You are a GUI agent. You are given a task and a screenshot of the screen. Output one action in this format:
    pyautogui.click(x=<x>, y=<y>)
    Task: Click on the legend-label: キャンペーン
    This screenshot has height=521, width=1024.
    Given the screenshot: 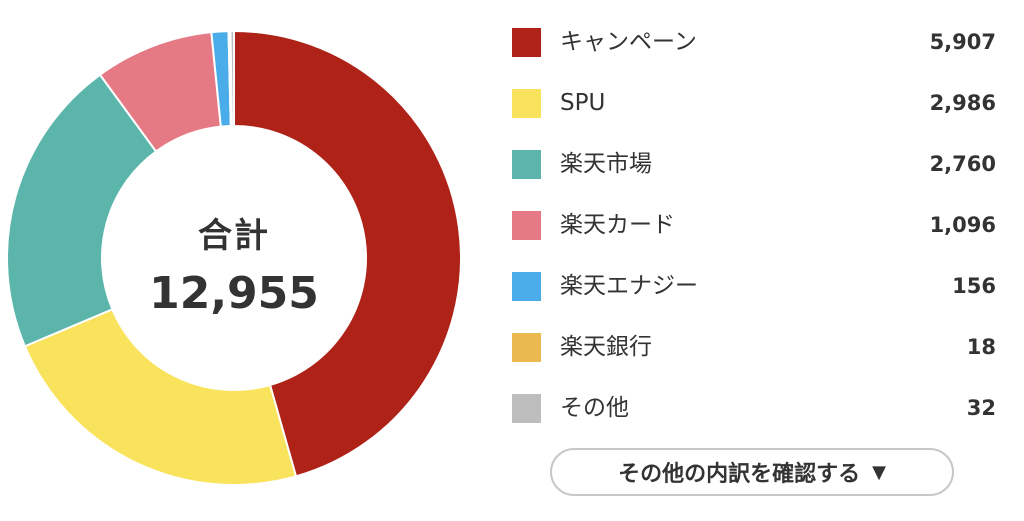 What is the action you would take?
    pyautogui.click(x=628, y=42)
    